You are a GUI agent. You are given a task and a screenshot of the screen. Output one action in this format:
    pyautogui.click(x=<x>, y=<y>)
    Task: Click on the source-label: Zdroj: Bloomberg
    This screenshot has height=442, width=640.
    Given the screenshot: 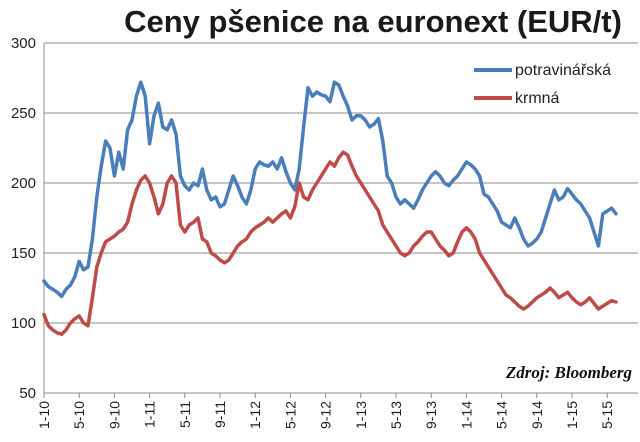 What is the action you would take?
    pyautogui.click(x=569, y=372)
    